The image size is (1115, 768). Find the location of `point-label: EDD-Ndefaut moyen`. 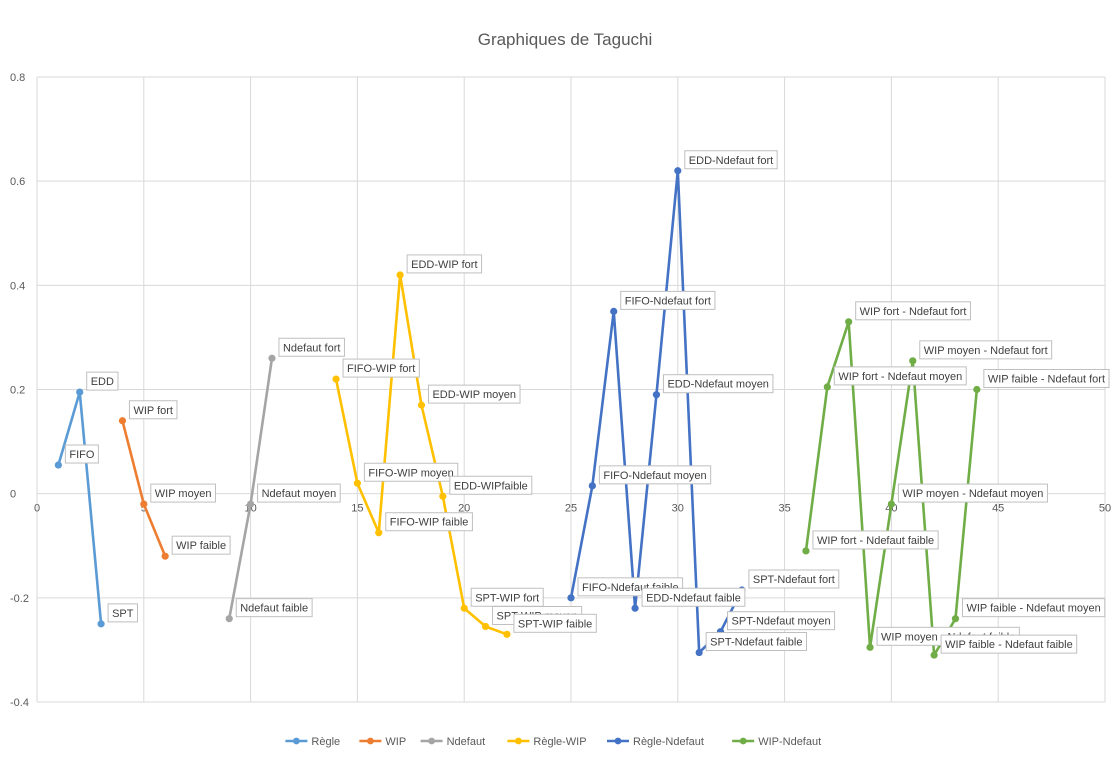

point-label: EDD-Ndefaut moyen is located at coordinates (718, 385).